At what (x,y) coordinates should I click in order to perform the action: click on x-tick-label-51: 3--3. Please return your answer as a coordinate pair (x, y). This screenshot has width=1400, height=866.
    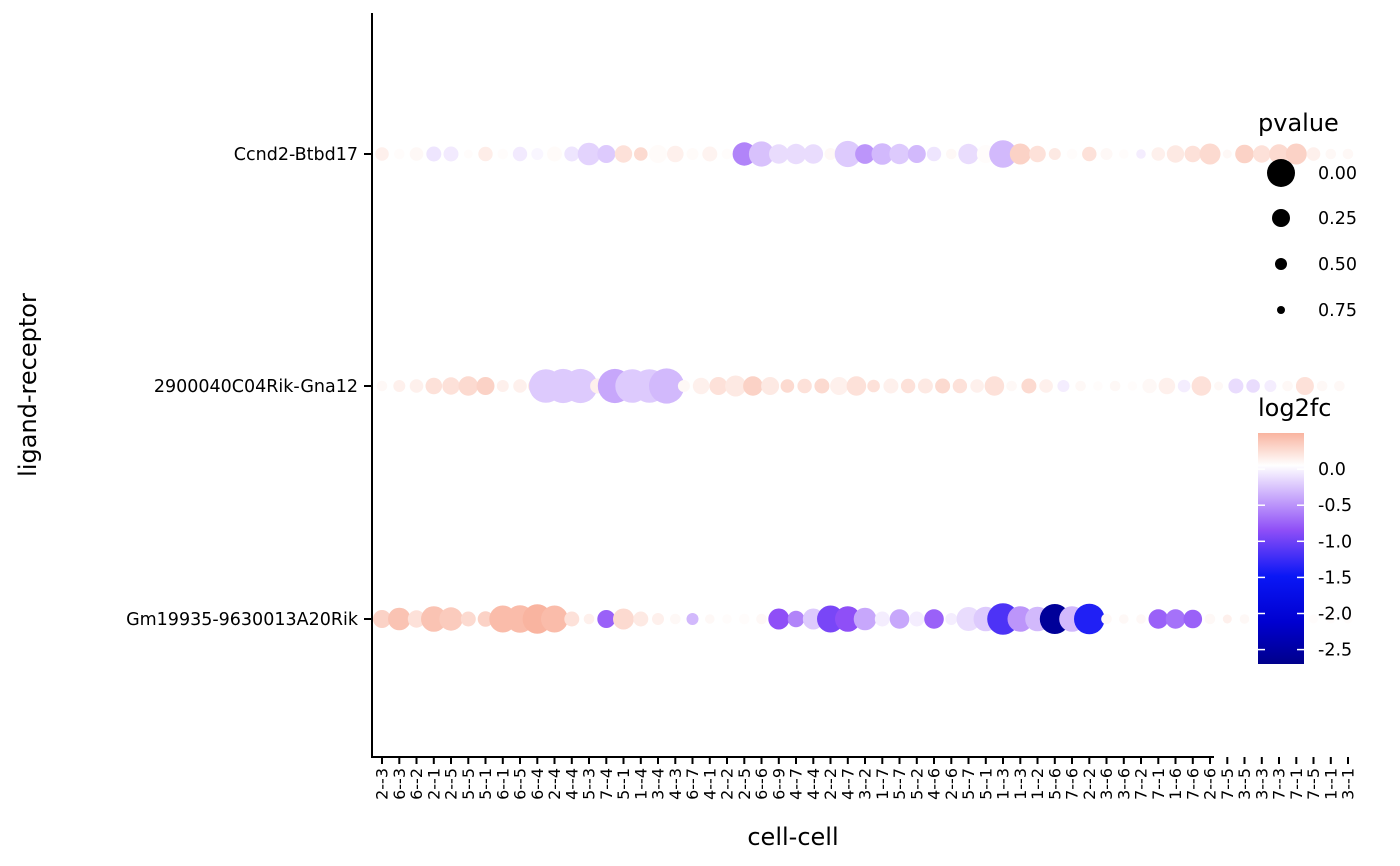
    Looking at the image, I should click on (1261, 784).